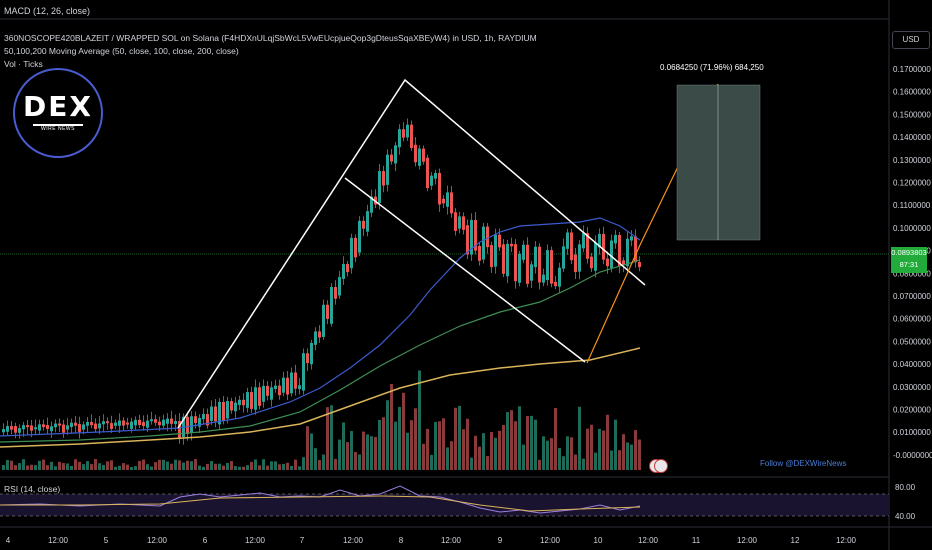  What do you see at coordinates (909, 252) in the screenshot?
I see `current-price-value: 0.0893803` at bounding box center [909, 252].